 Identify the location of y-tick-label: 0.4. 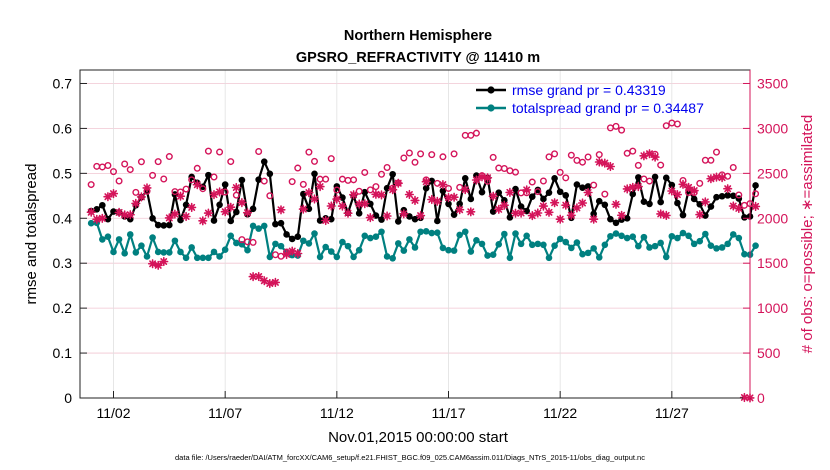
(63, 218).